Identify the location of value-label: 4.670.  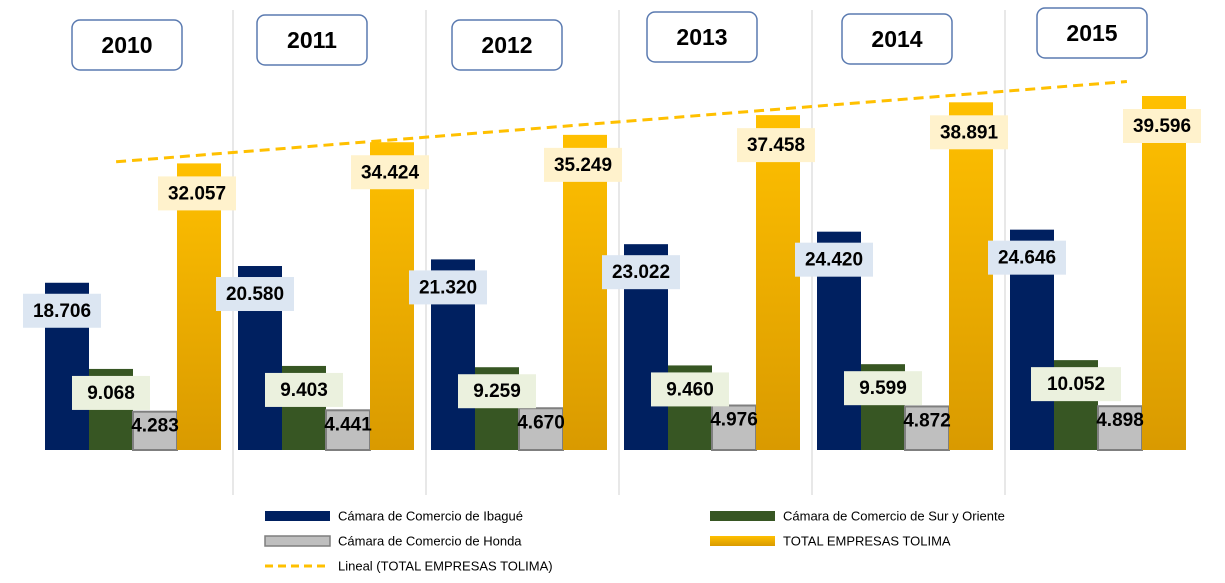
(541, 422).